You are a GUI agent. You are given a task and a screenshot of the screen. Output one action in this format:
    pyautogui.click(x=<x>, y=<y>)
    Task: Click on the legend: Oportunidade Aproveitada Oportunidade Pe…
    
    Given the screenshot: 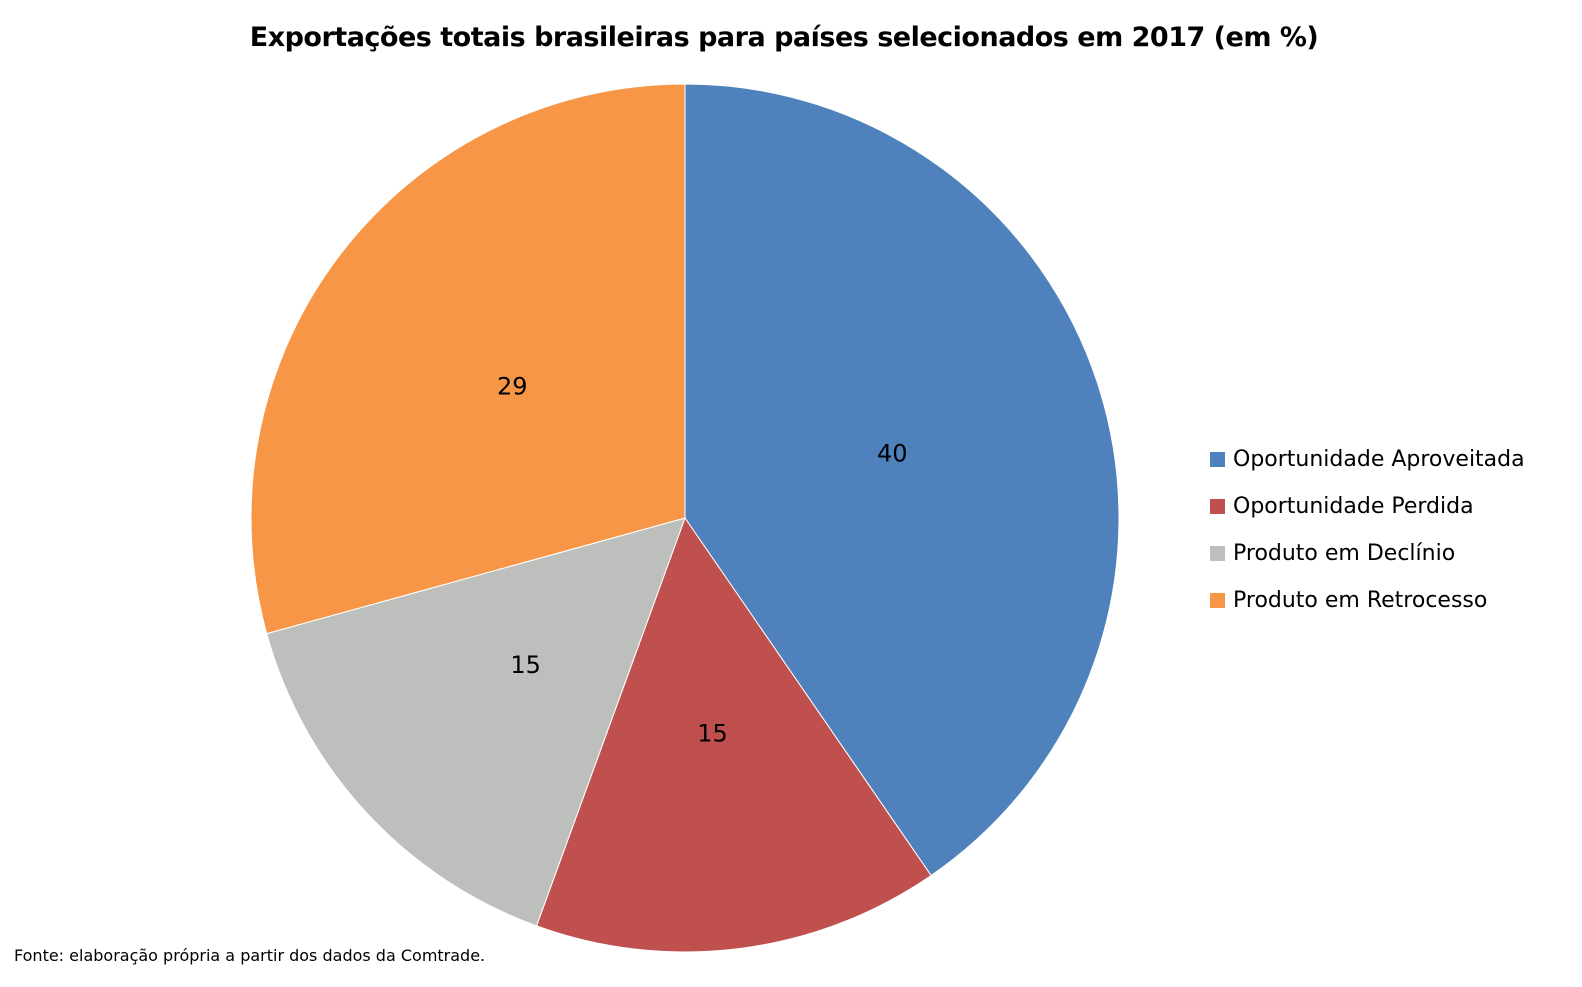 What is the action you would take?
    pyautogui.click(x=1367, y=530)
    